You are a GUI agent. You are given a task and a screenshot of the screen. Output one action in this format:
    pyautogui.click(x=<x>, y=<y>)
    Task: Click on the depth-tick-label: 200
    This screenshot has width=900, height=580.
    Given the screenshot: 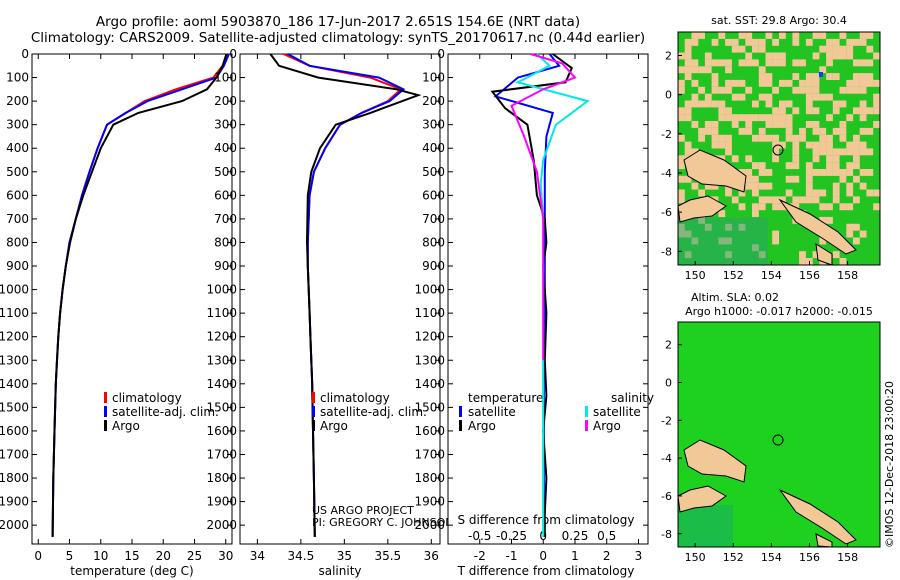 What is the action you would take?
    pyautogui.click(x=433, y=101)
    